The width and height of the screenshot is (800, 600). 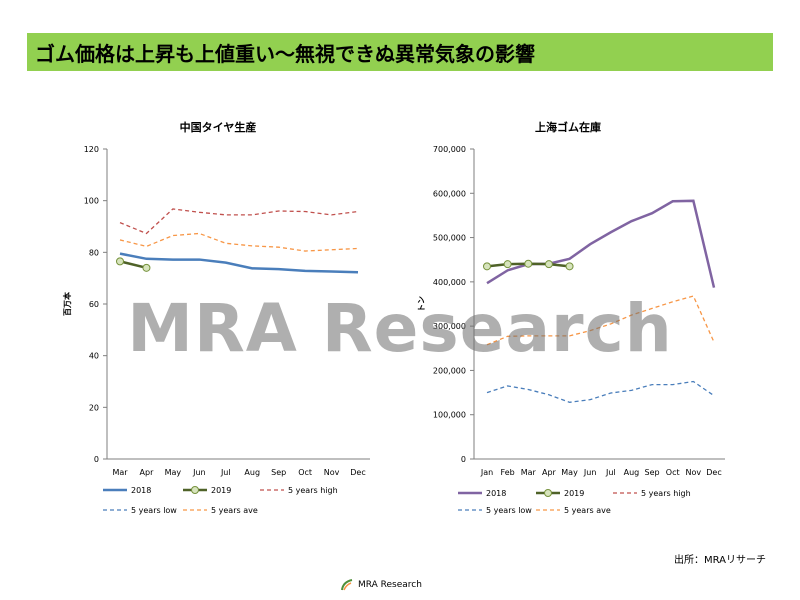 I want to click on y-tick-label: 100,000, so click(x=449, y=415).